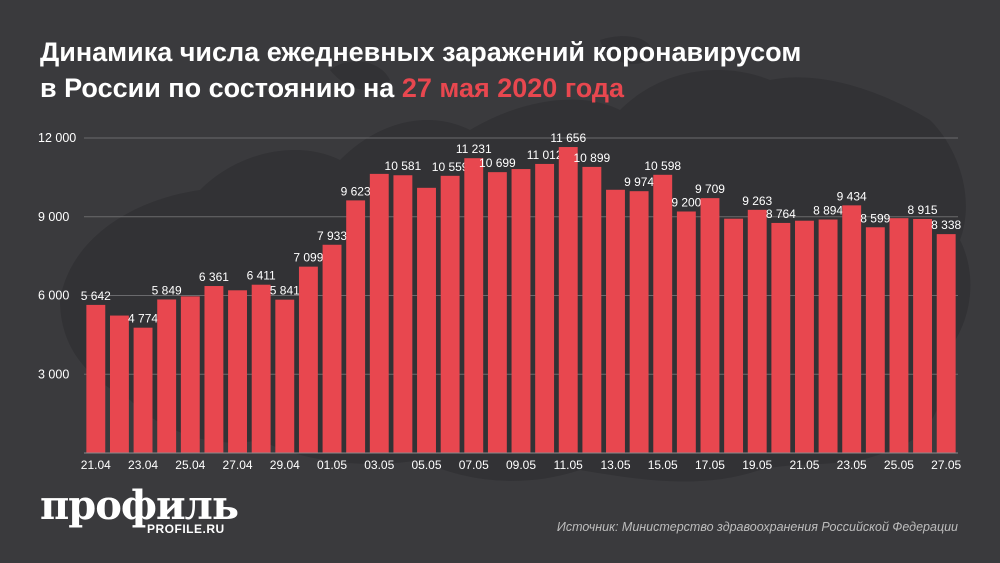 Image resolution: width=1000 pixels, height=563 pixels. Describe the element at coordinates (804, 465) in the screenshot. I see `x-tick-label: 21.05` at that location.